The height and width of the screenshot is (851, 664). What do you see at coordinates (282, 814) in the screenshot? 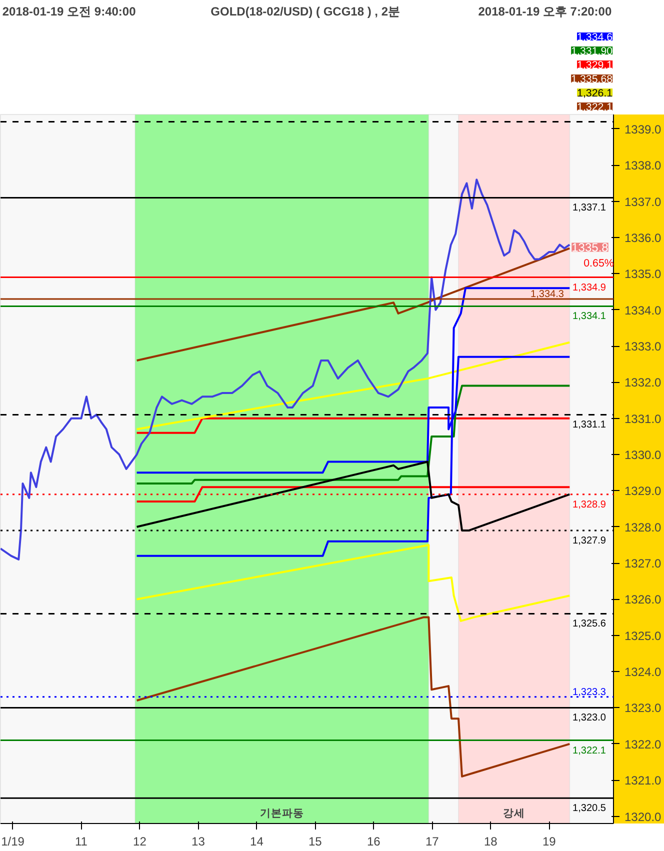
I see `band-label: 기본파동` at bounding box center [282, 814].